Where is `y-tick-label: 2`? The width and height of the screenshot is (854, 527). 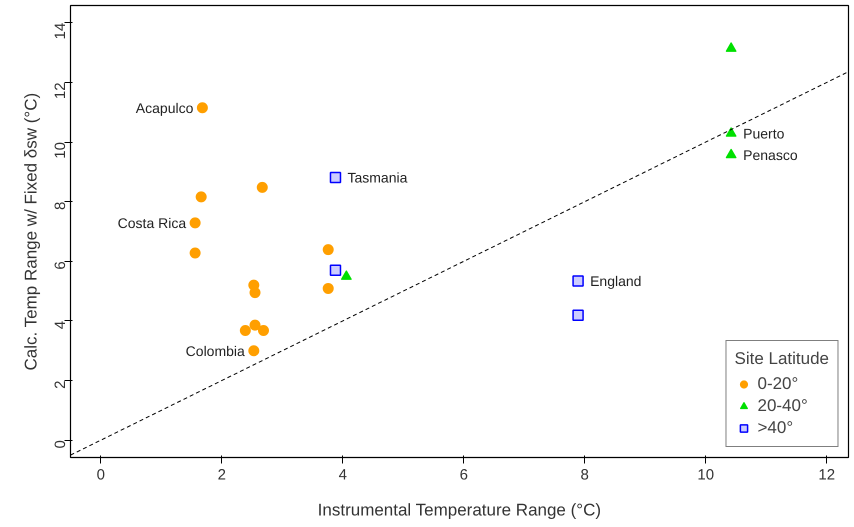
y-tick-label: 2 is located at coordinates (60, 384).